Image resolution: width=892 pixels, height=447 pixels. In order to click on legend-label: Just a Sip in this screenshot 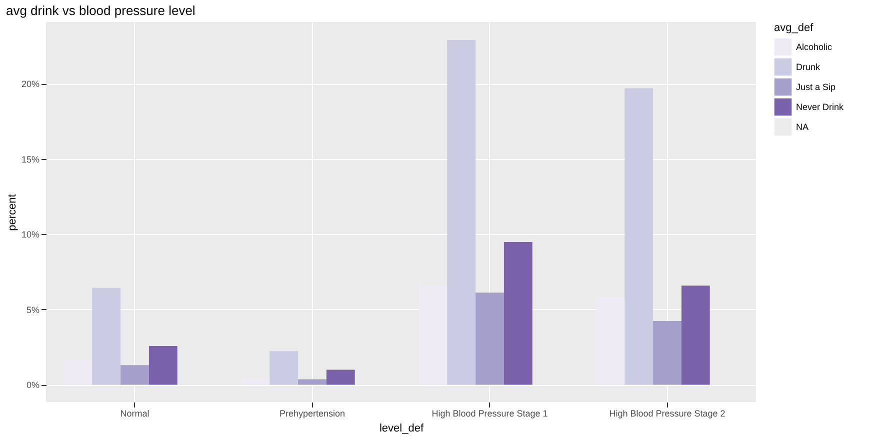, I will do `click(816, 87)`.